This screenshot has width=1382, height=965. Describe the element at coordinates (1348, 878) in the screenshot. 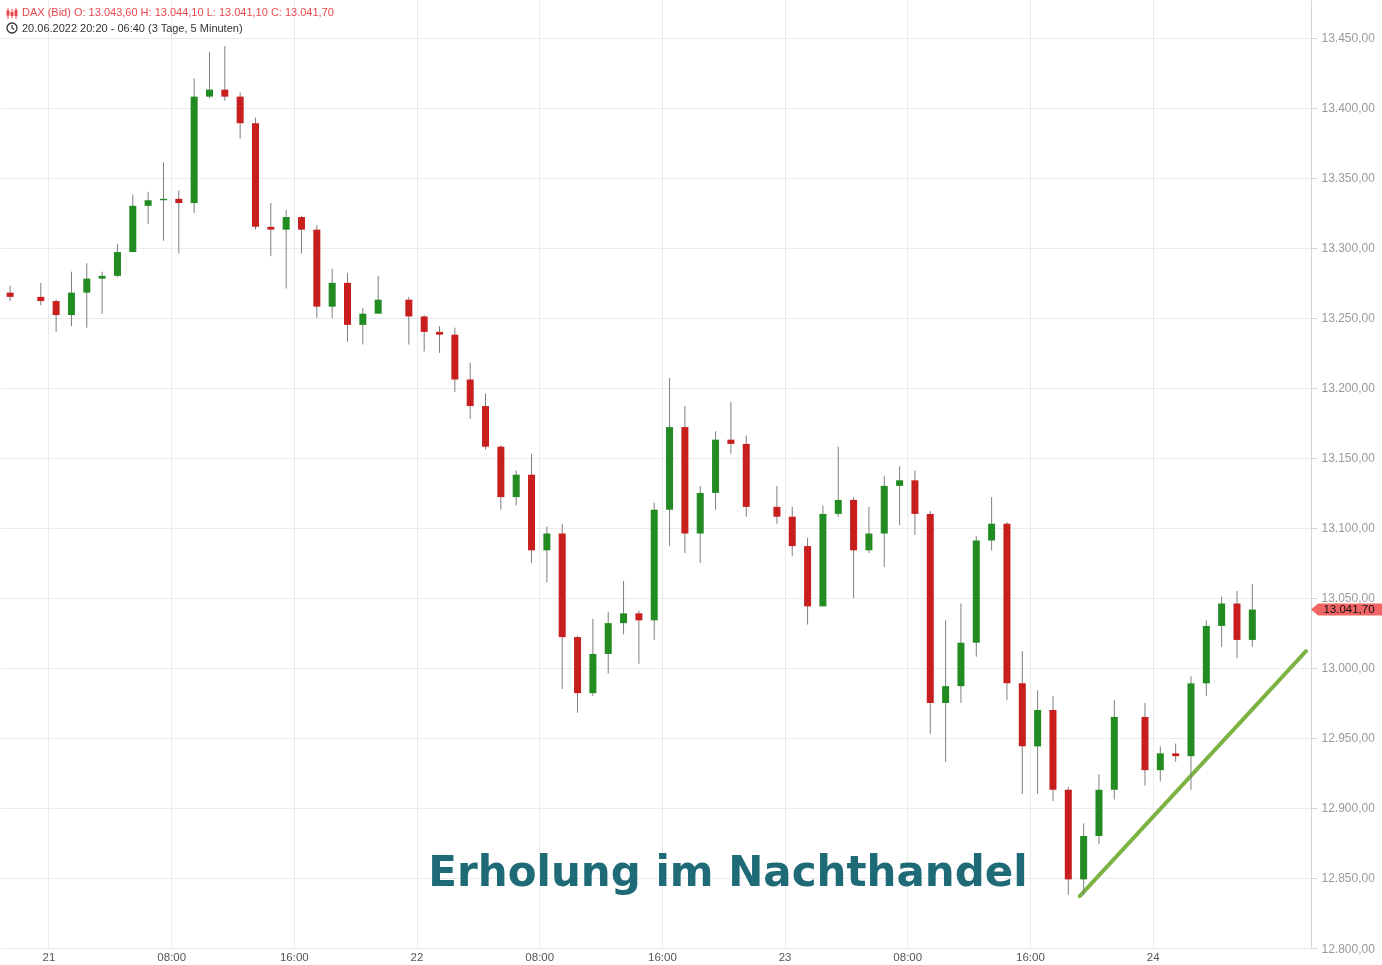

I see `y-tick-label: 12.850,00` at that location.